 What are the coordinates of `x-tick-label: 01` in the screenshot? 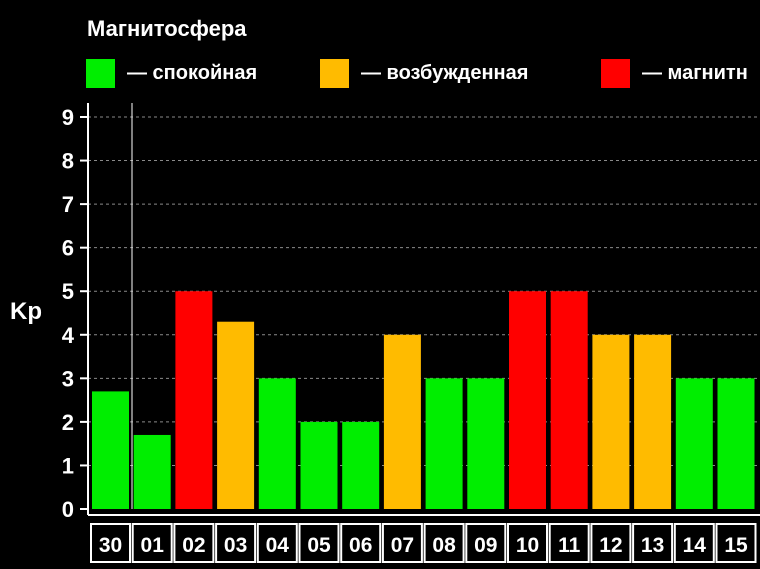 It's located at (153, 545).